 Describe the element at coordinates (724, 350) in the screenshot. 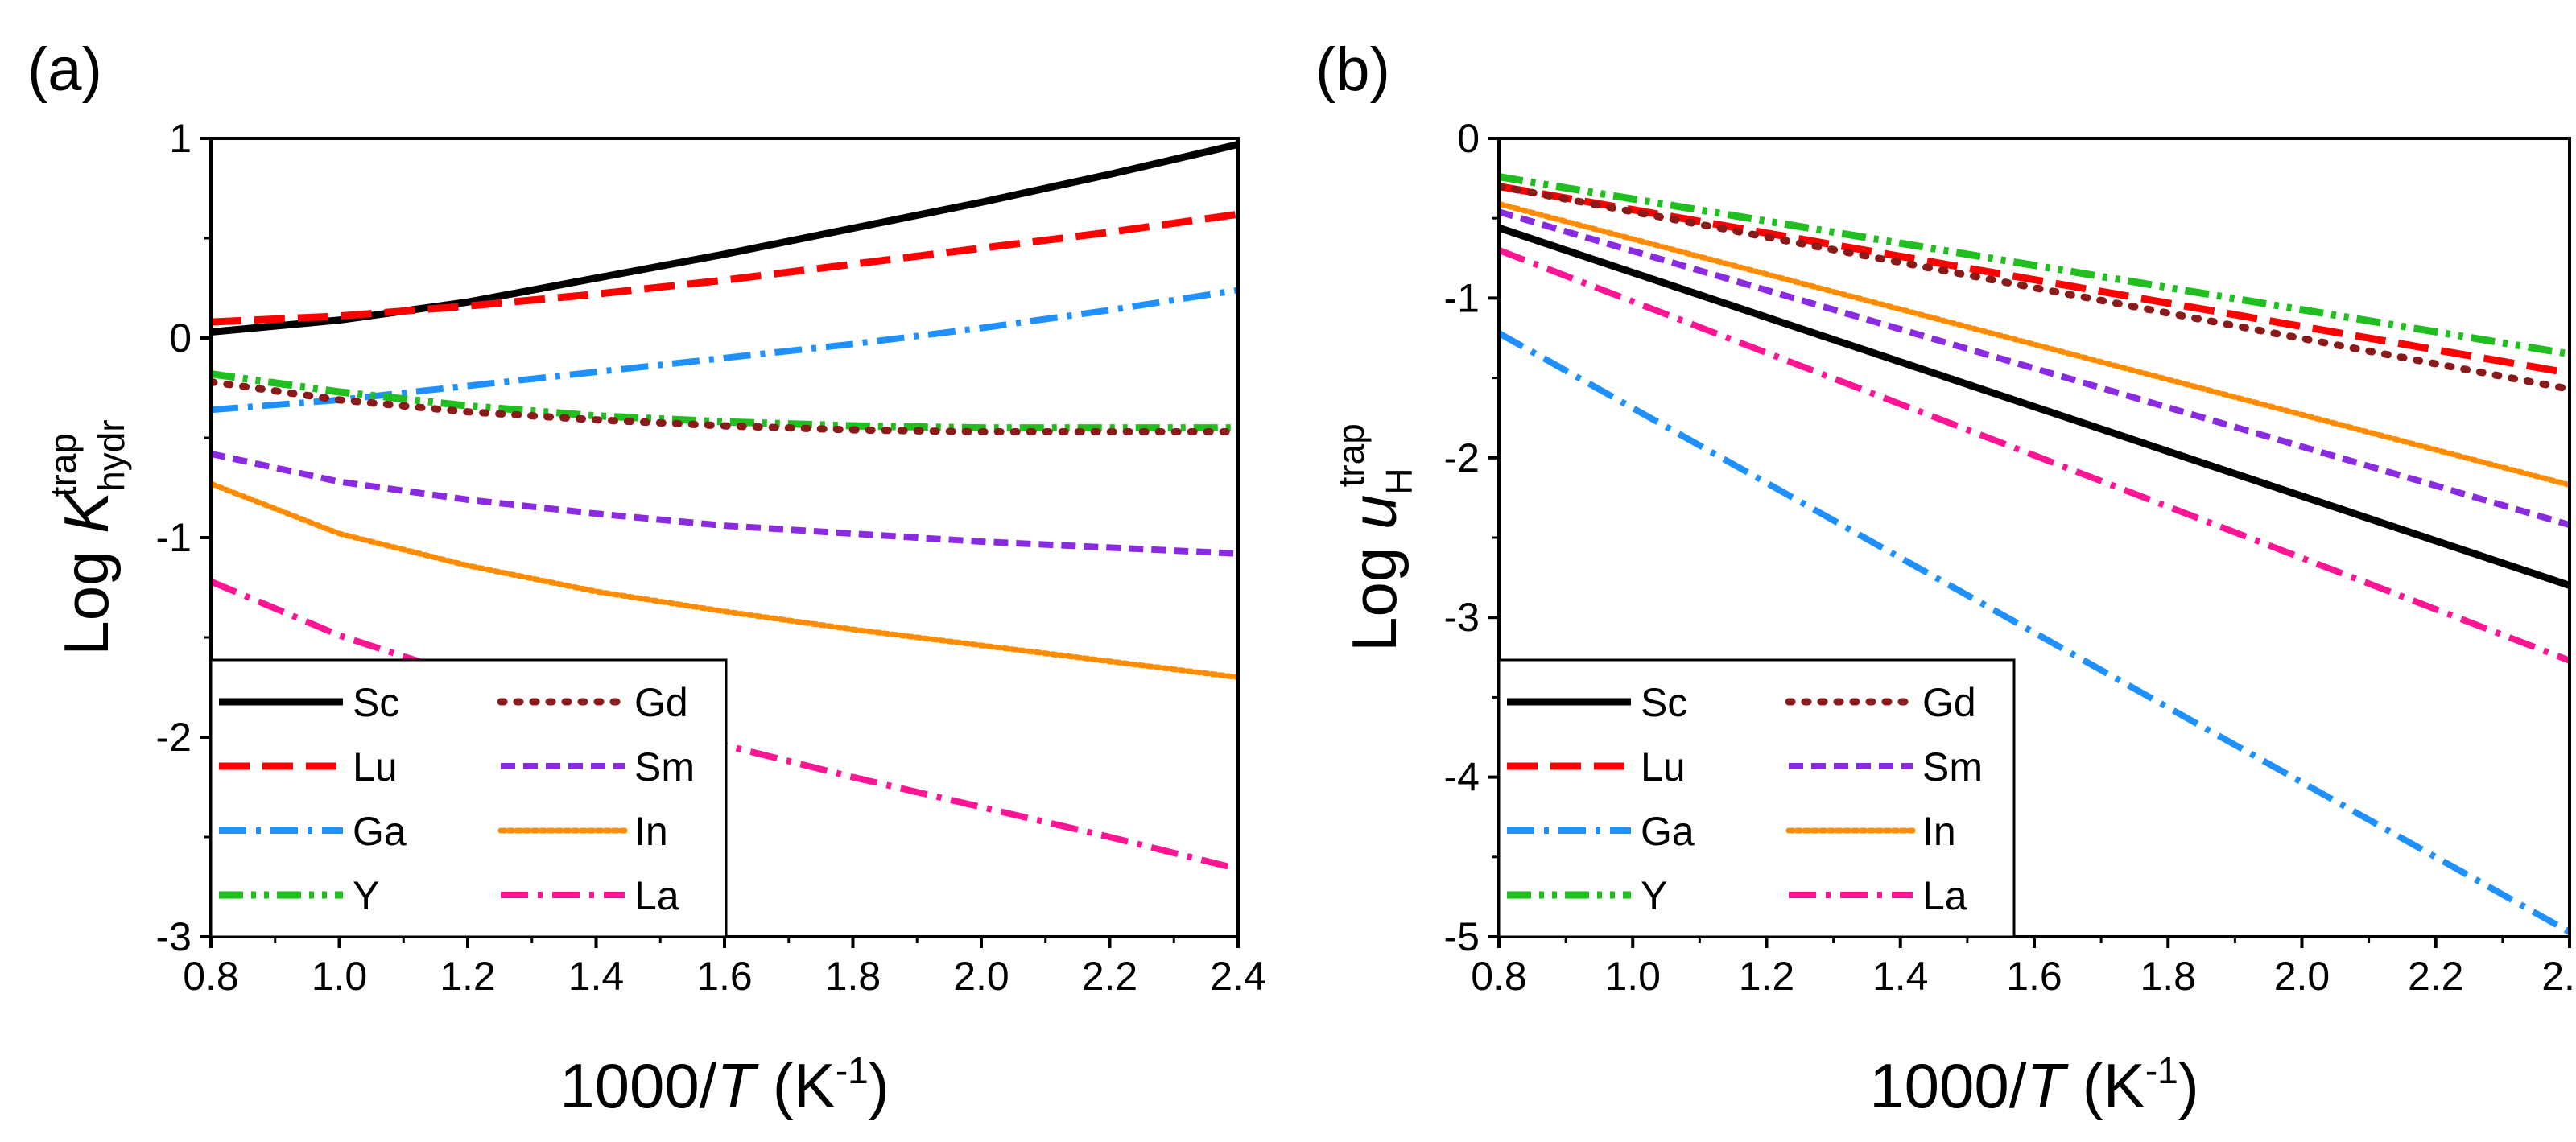

I see `series-ga-line` at that location.